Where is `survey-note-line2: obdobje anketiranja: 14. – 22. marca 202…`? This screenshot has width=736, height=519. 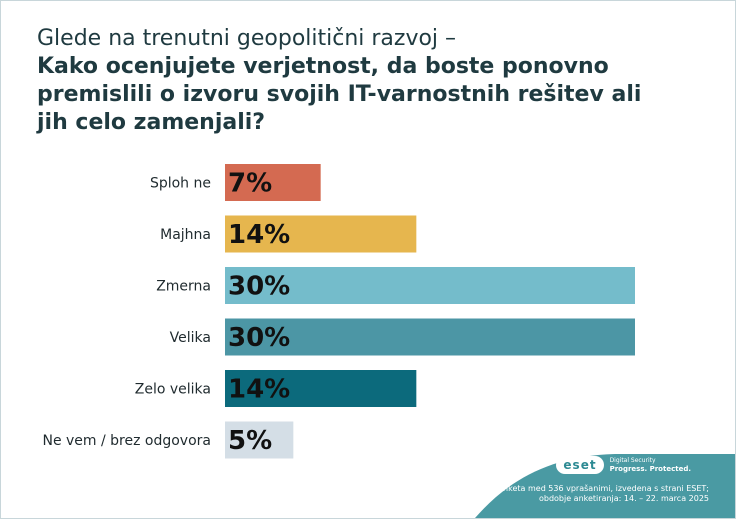 survey-note-line2: obdobje anketiranja: 14. – 22. marca 202… is located at coordinates (623, 498).